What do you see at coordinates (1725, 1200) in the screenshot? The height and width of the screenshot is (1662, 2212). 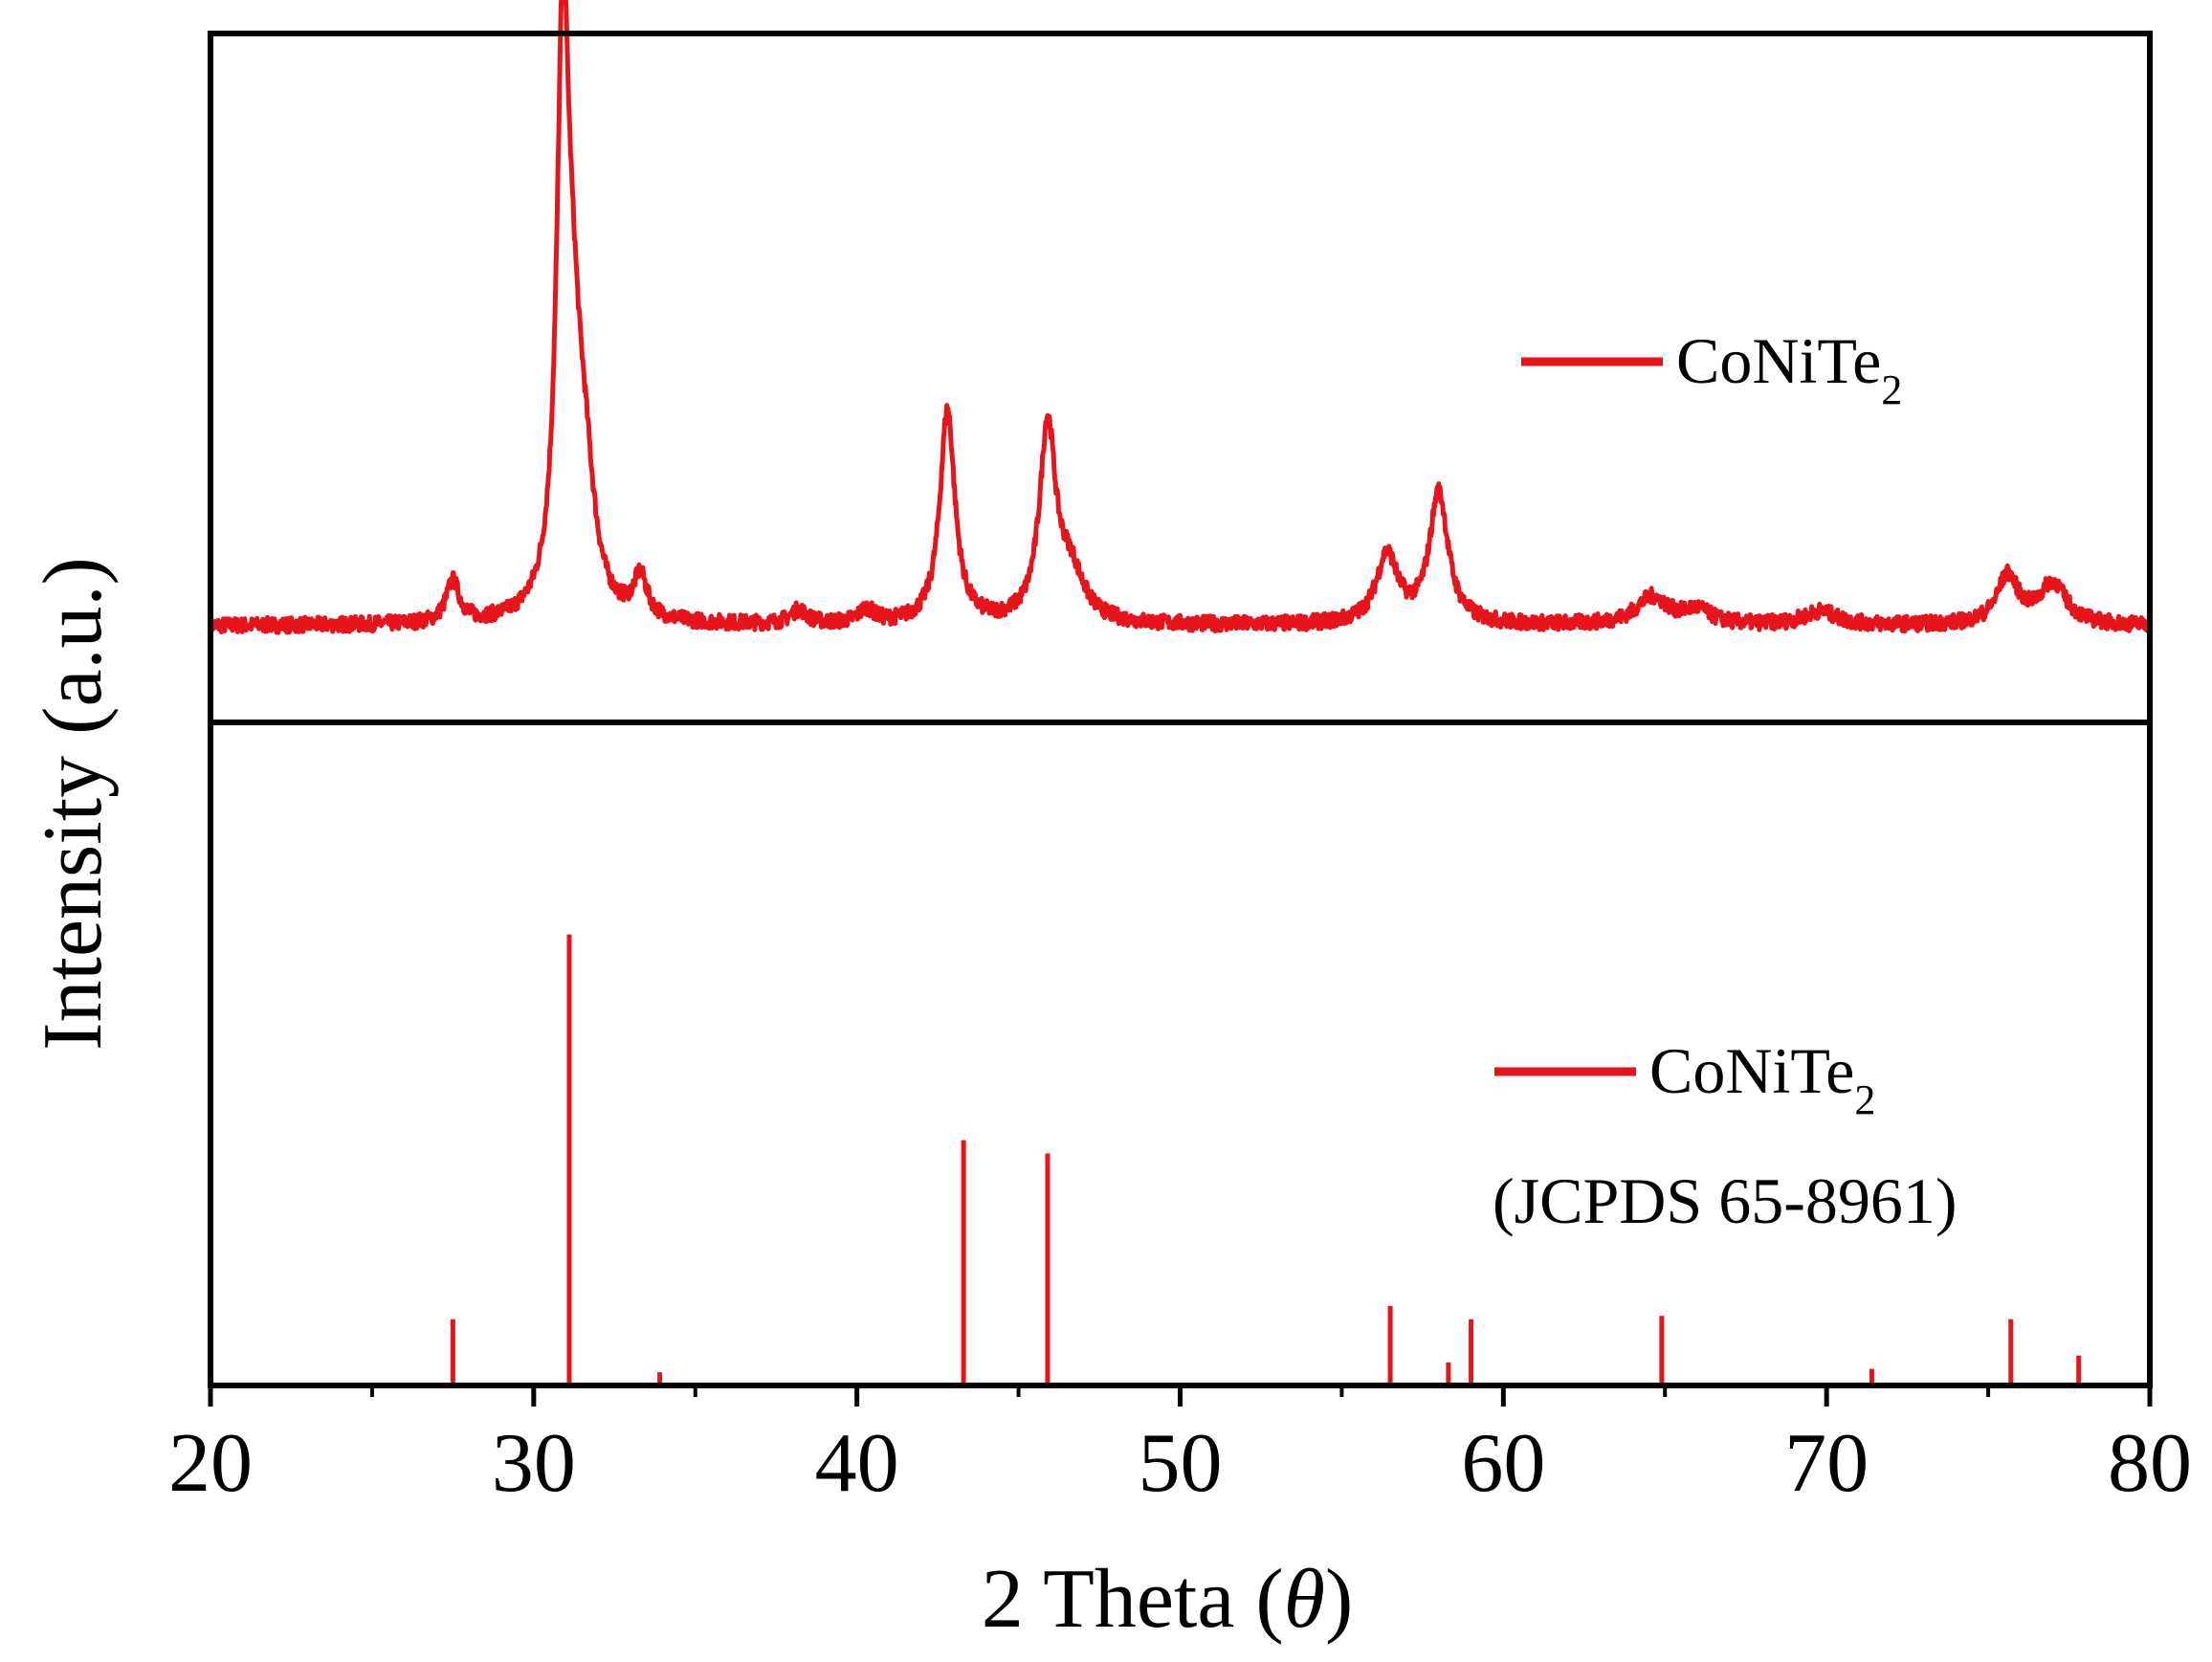 I see `legend-bottom-note: (JCPDS 65-8961)` at bounding box center [1725, 1200].